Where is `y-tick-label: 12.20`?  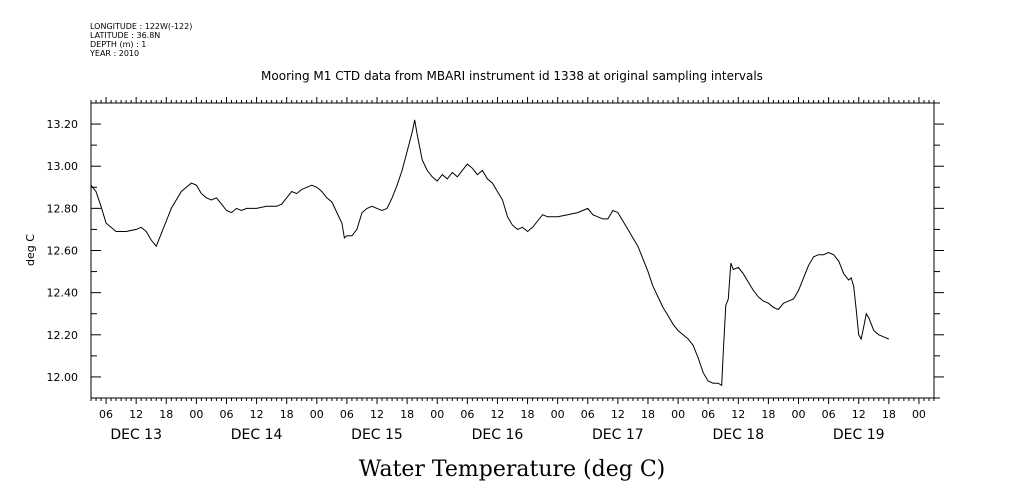
y-tick-label: 12.20 is located at coordinates (63, 335).